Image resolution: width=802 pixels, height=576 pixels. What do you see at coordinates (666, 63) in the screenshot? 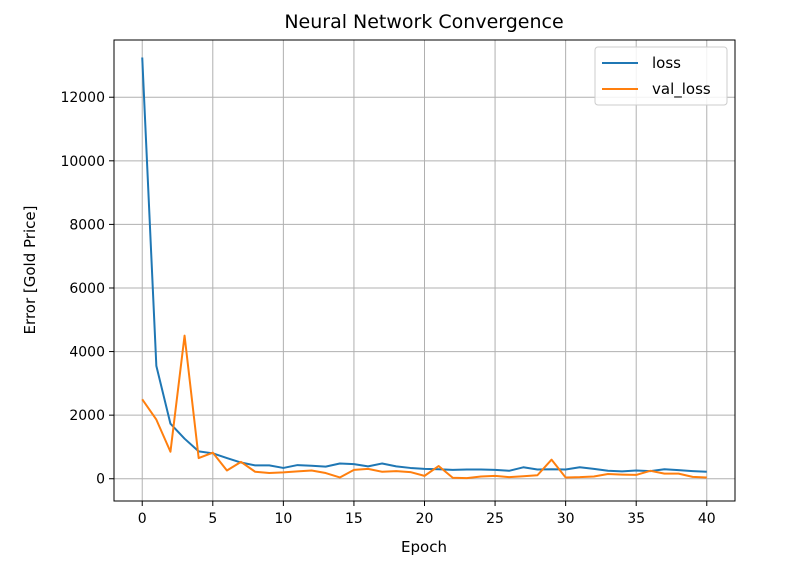
I see `legend-label-loss: loss` at bounding box center [666, 63].